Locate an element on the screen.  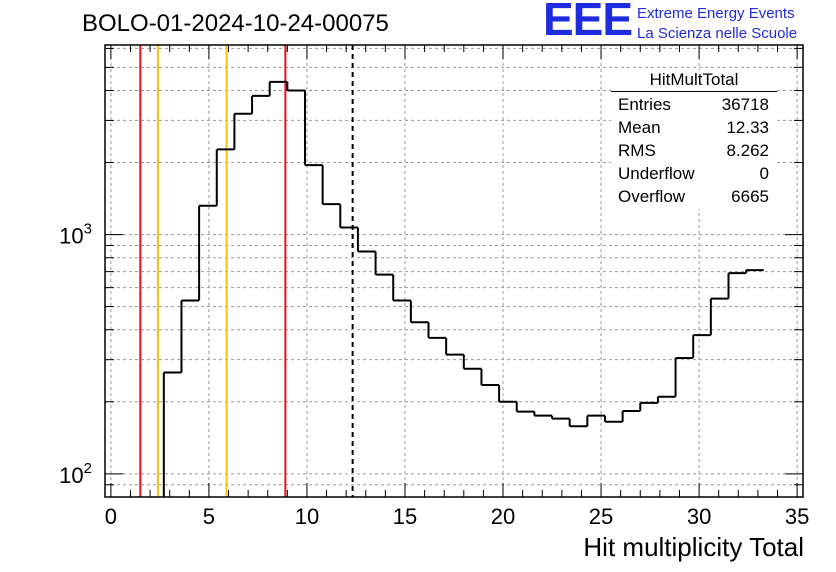
page-title: BOLO-01-2024-10-24-00075 is located at coordinates (235, 23).